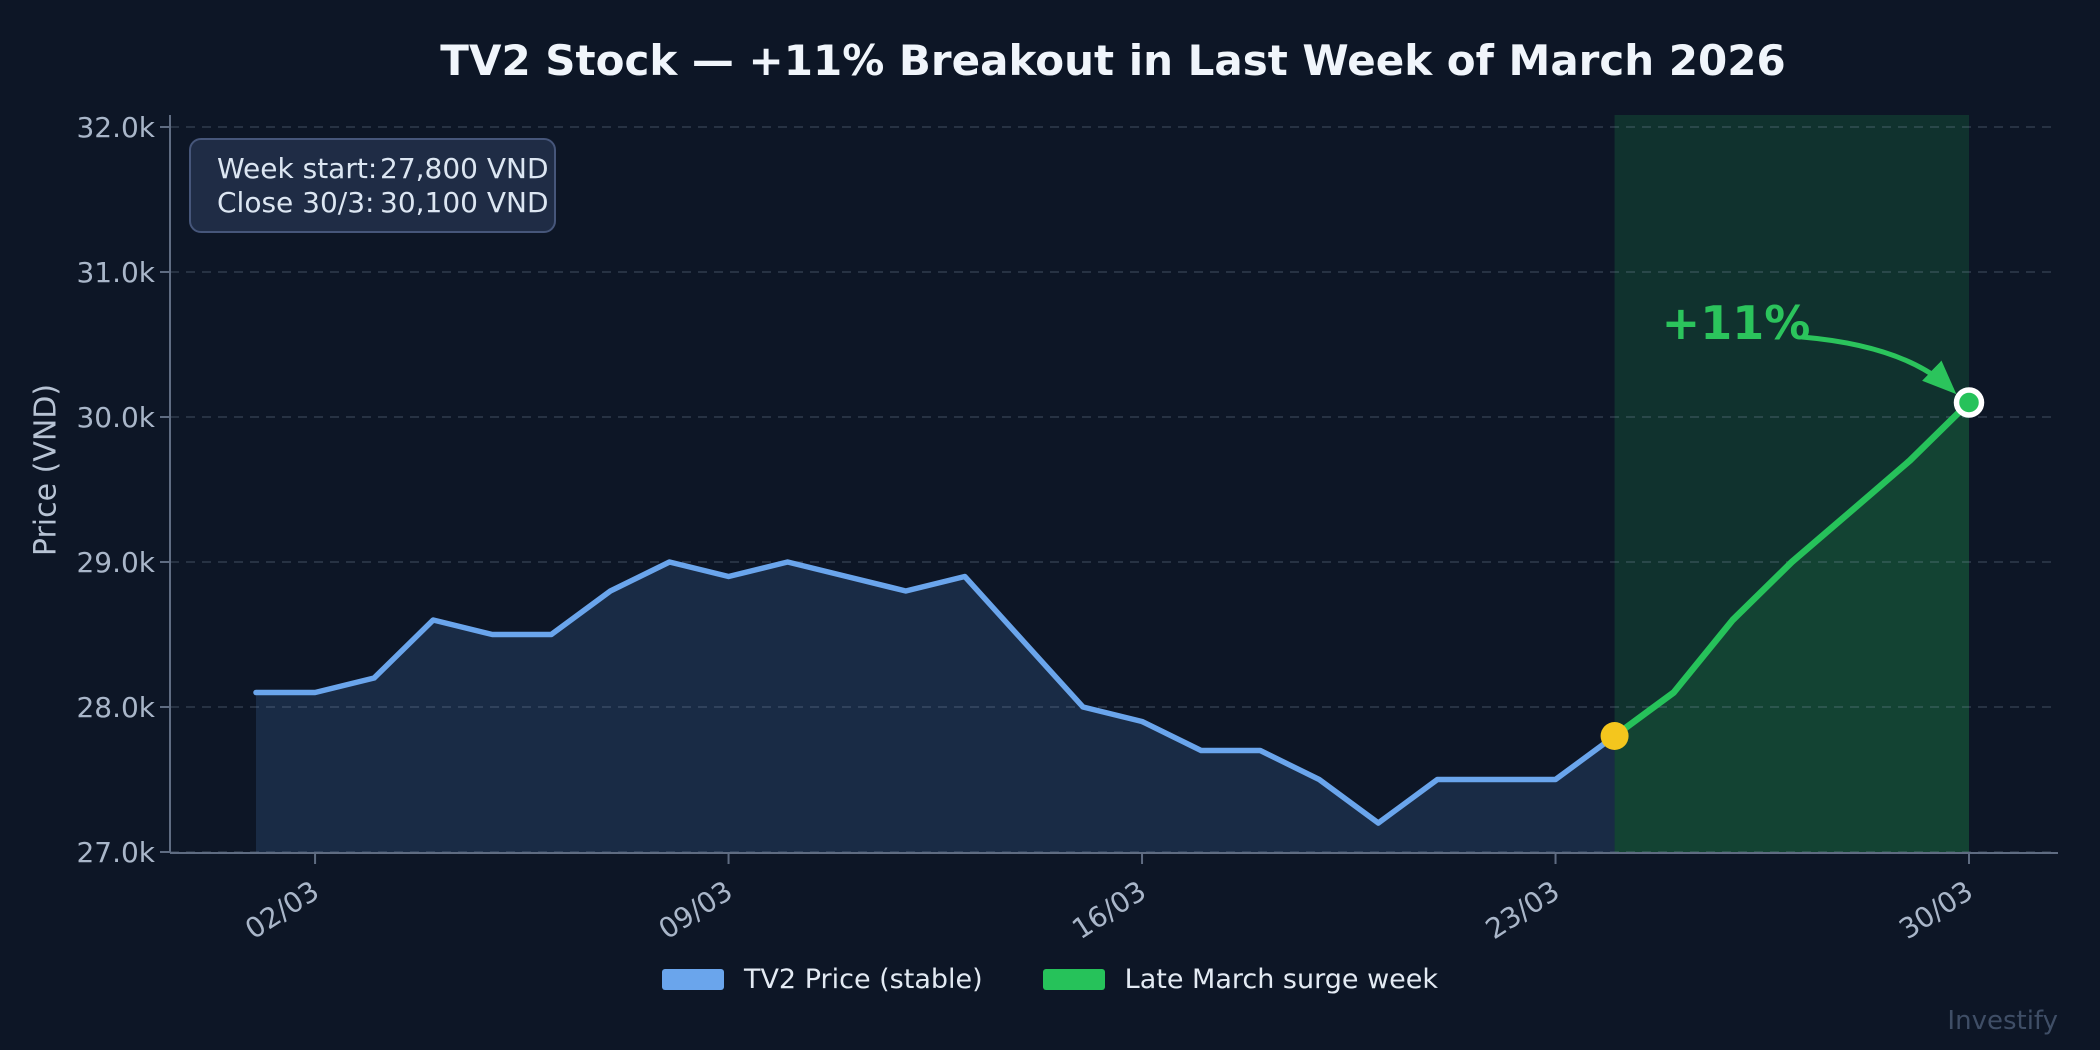 The width and height of the screenshot is (2100, 1050). What do you see at coordinates (115, 852) in the screenshot?
I see `y-tick-label: 27.0k` at bounding box center [115, 852].